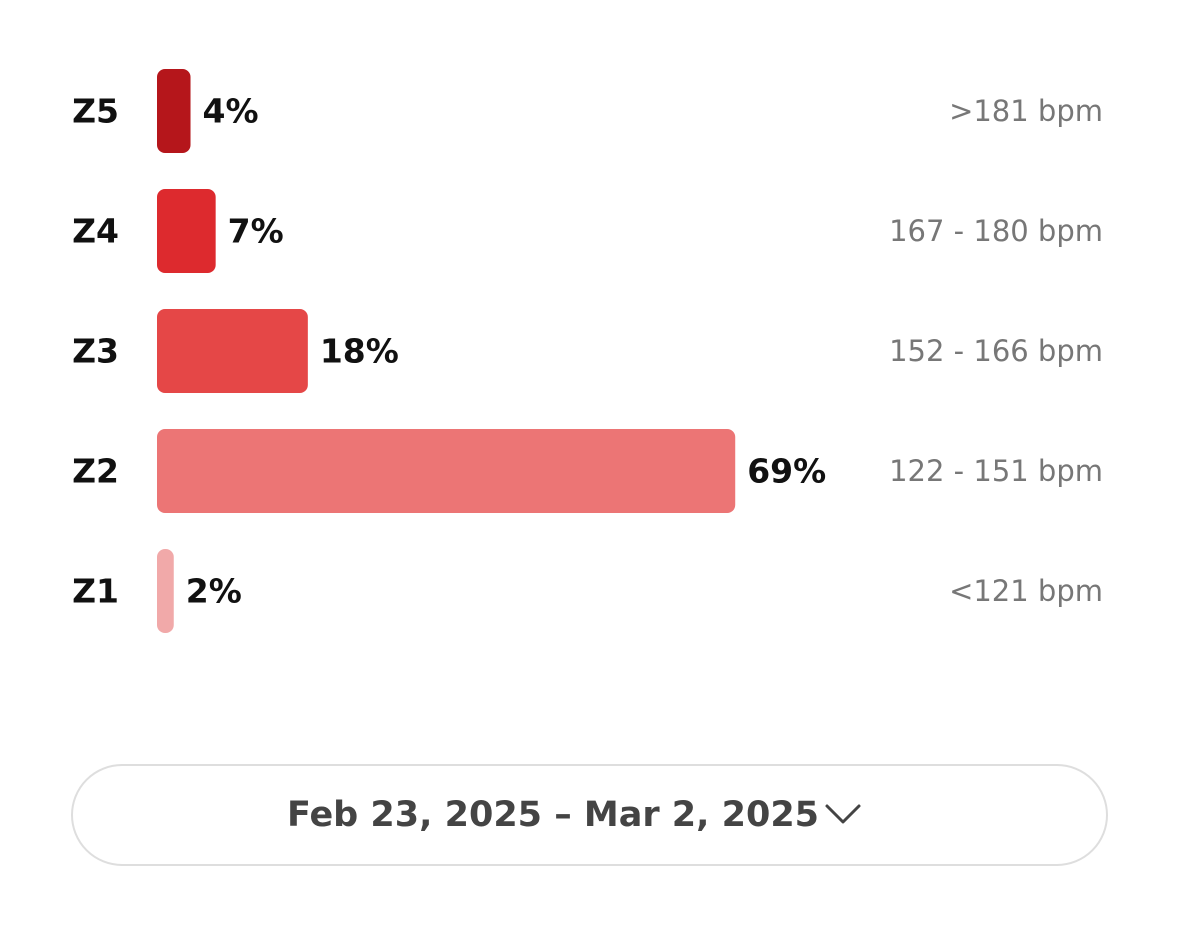 The width and height of the screenshot is (1179, 931). Describe the element at coordinates (231, 111) in the screenshot. I see `value-label: 4%` at that location.